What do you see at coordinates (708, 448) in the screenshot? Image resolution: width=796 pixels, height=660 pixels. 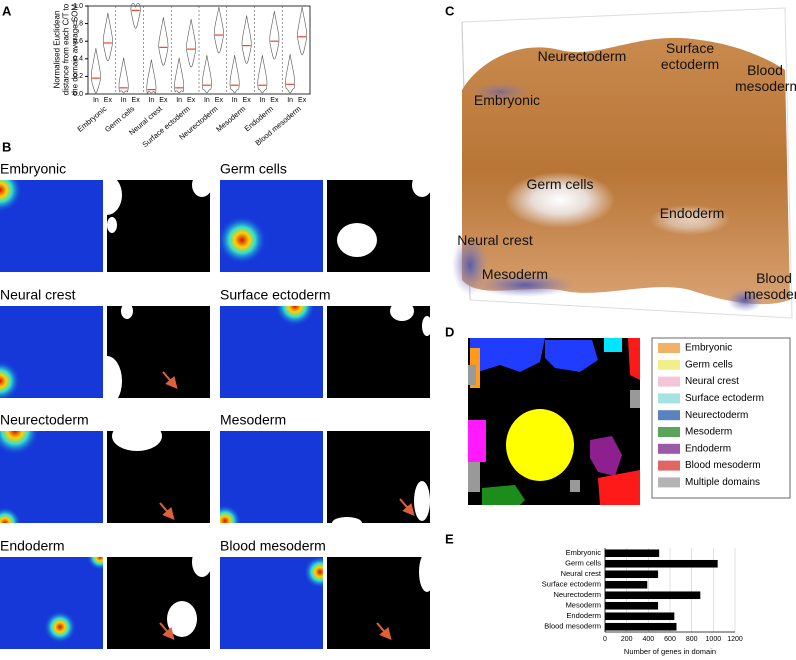 I see `legend-label: Endoderm` at bounding box center [708, 448].